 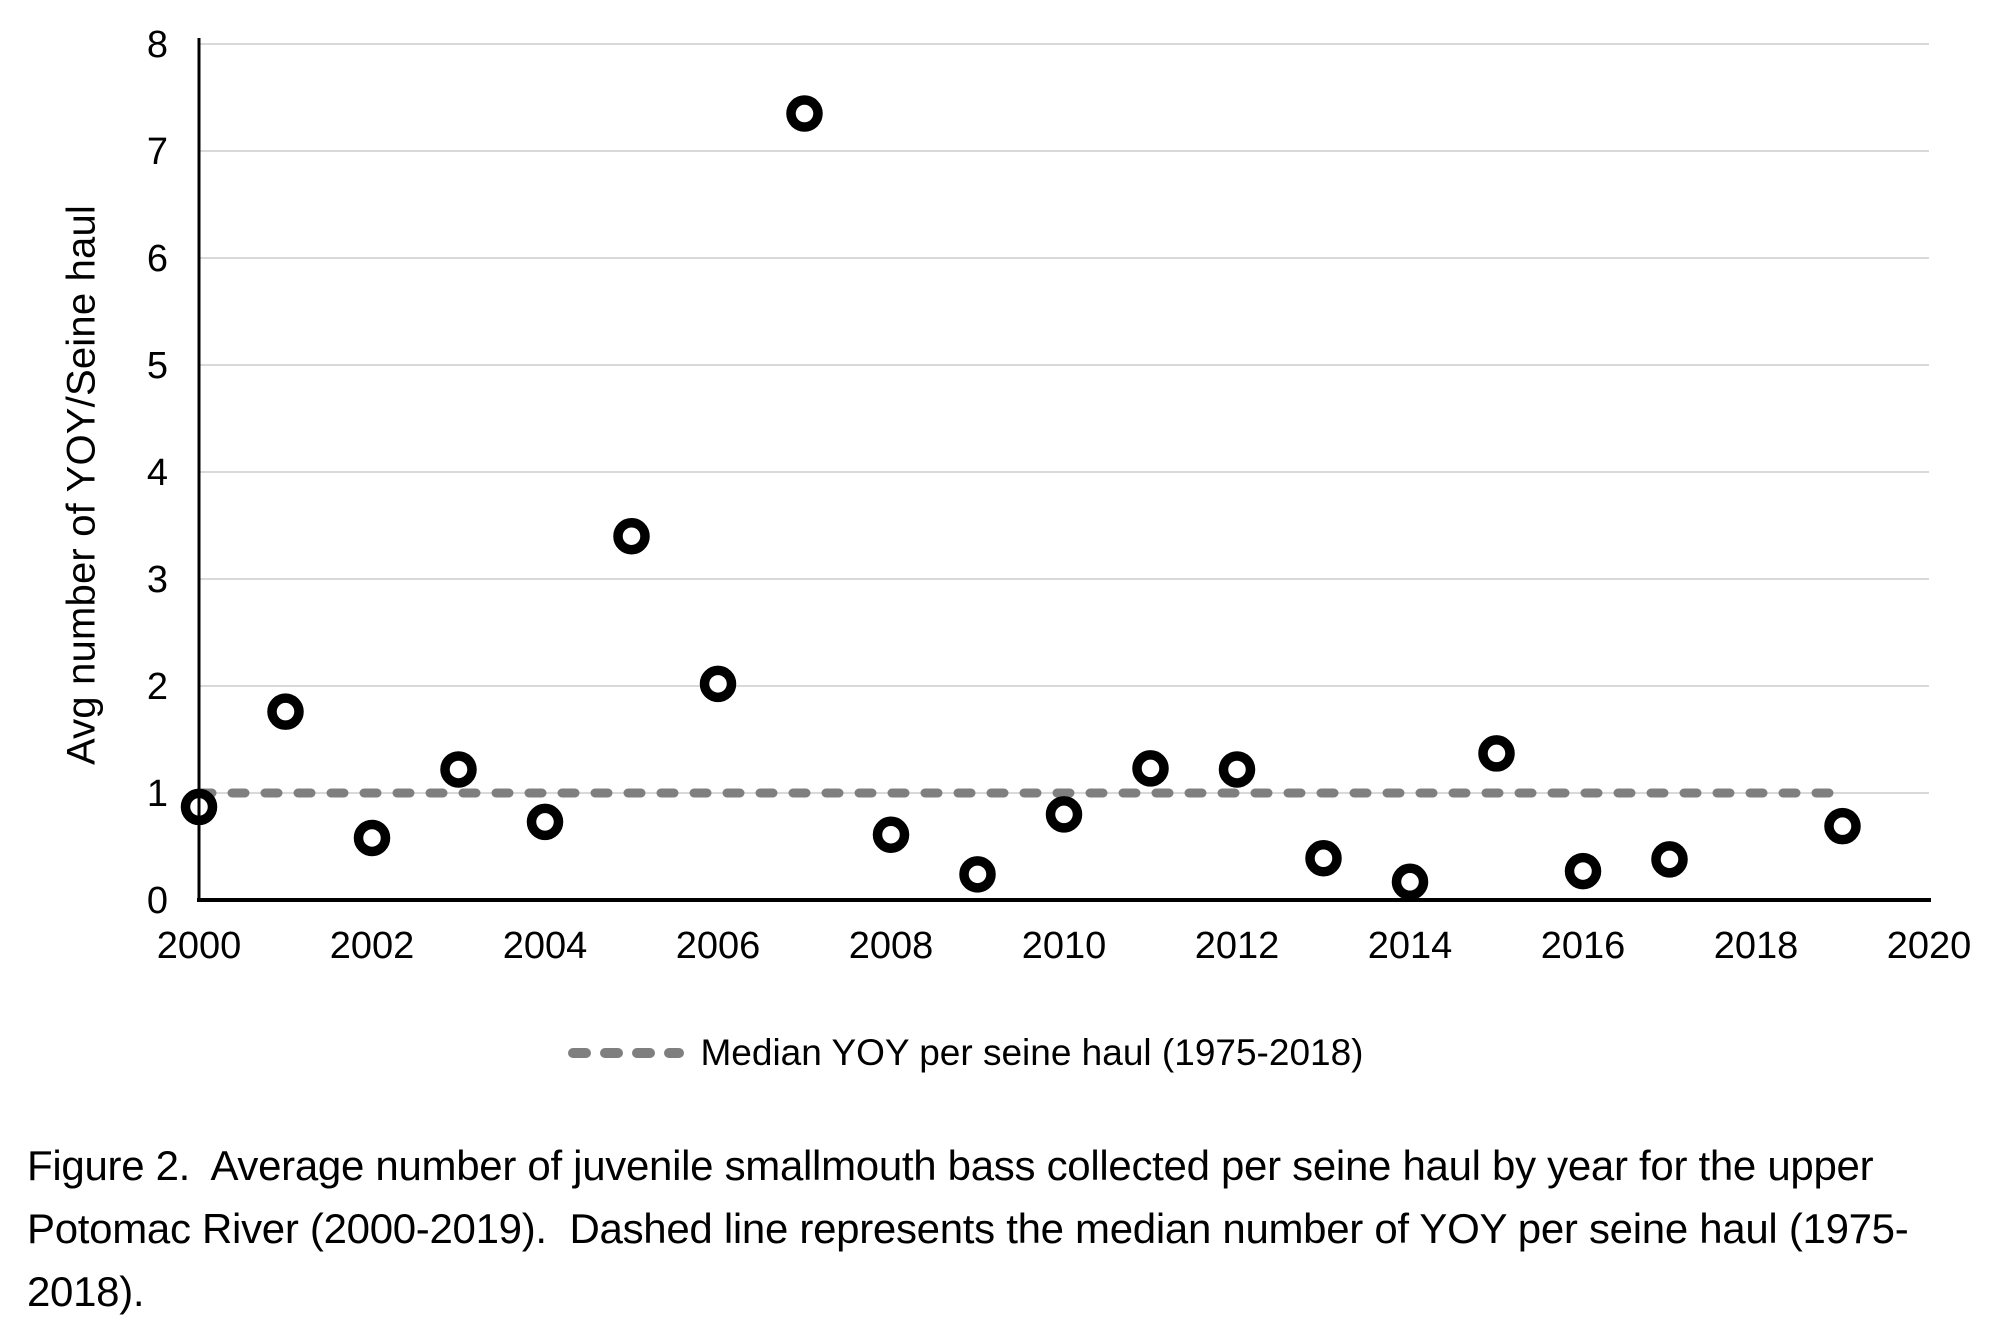 What do you see at coordinates (891, 834) in the screenshot?
I see `data-point-2008` at bounding box center [891, 834].